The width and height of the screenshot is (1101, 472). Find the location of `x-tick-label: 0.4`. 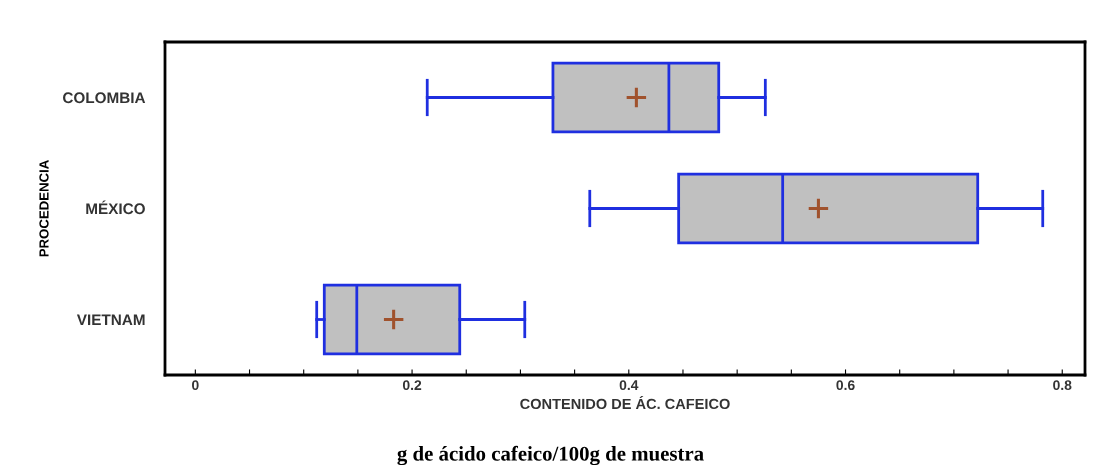

x-tick-label: 0.4 is located at coordinates (629, 385).